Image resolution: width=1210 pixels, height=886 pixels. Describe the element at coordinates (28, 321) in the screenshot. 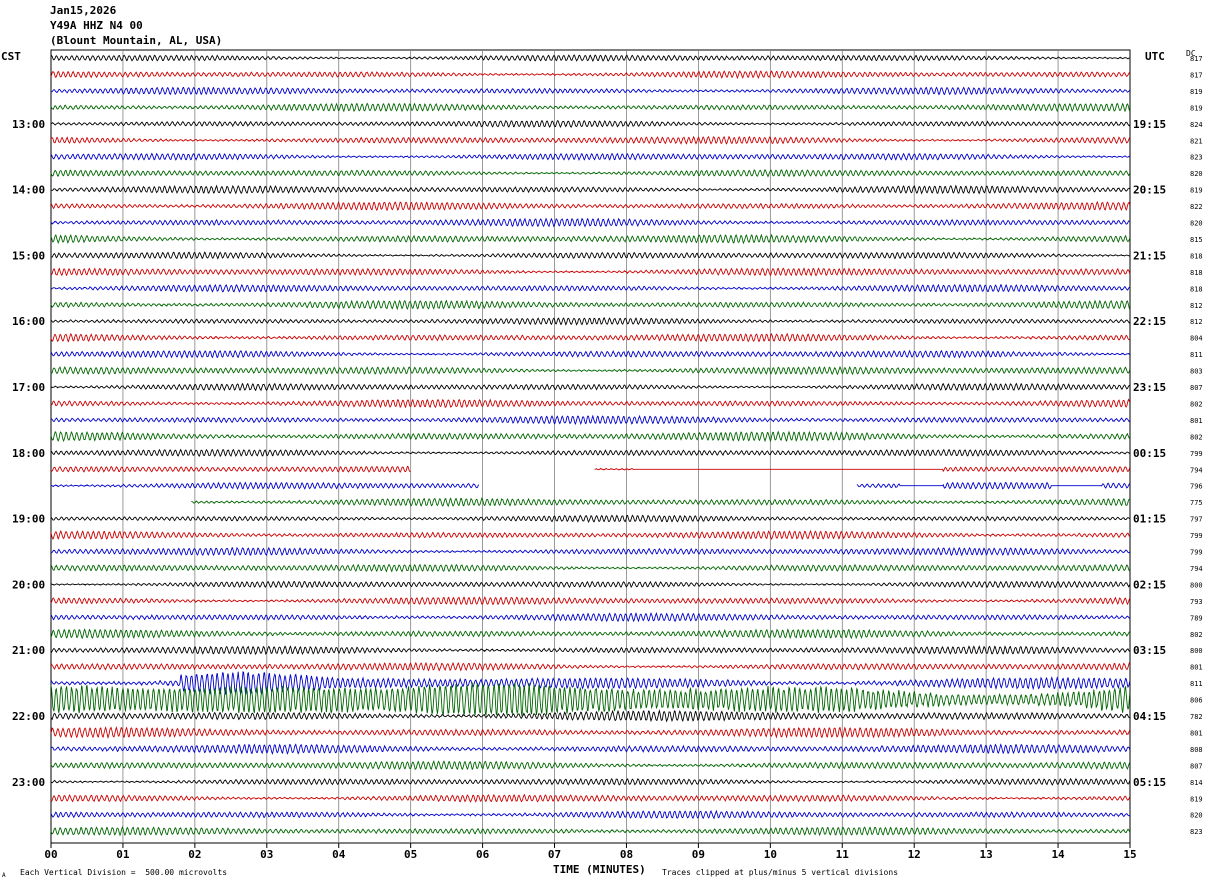

I see `left-hour-label: 16:00` at that location.